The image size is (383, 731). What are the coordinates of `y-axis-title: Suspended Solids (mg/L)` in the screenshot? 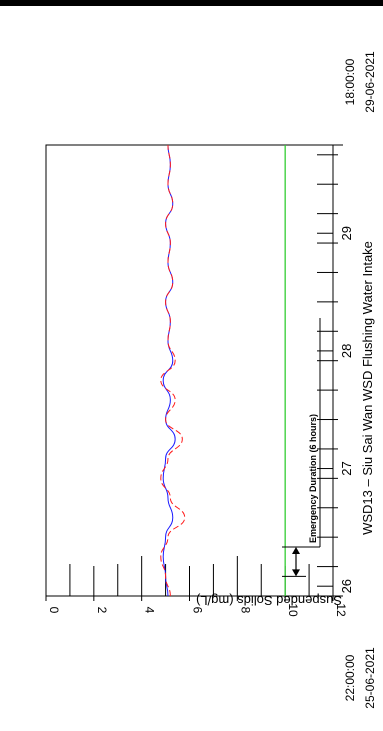 It's located at (269, 600).